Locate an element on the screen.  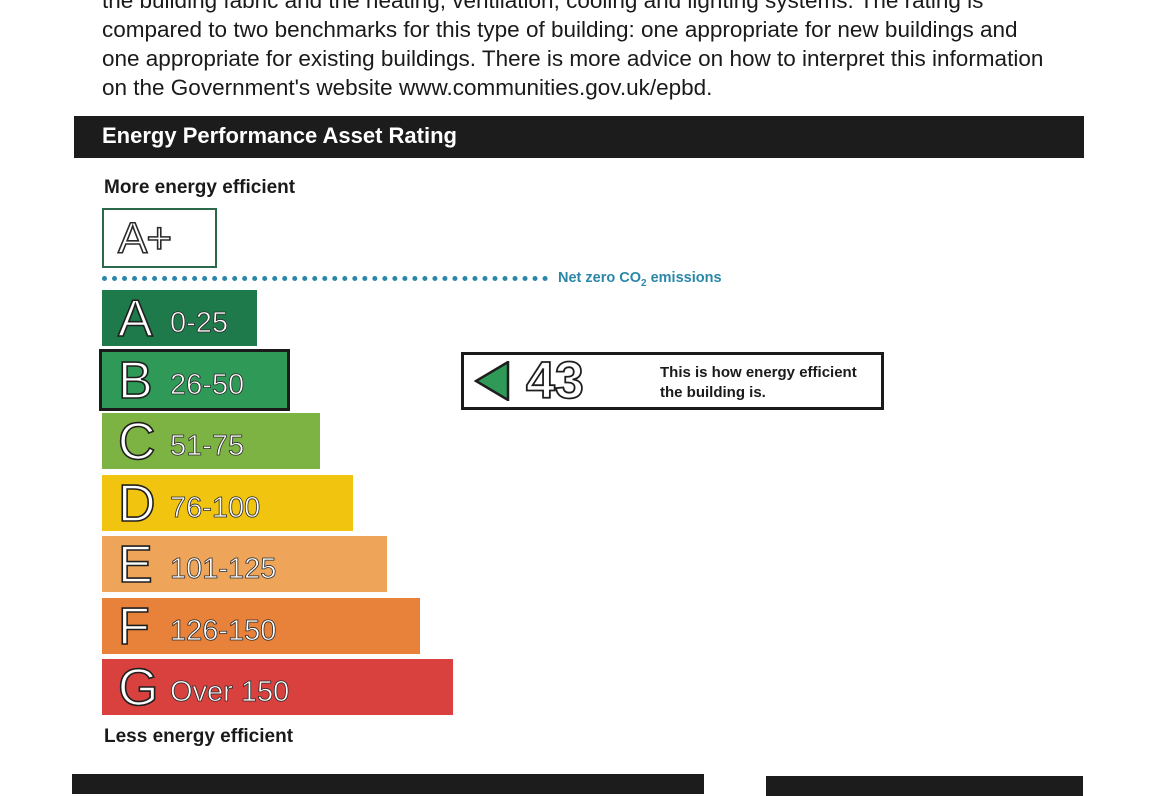
band-letter: G is located at coordinates (138, 688).